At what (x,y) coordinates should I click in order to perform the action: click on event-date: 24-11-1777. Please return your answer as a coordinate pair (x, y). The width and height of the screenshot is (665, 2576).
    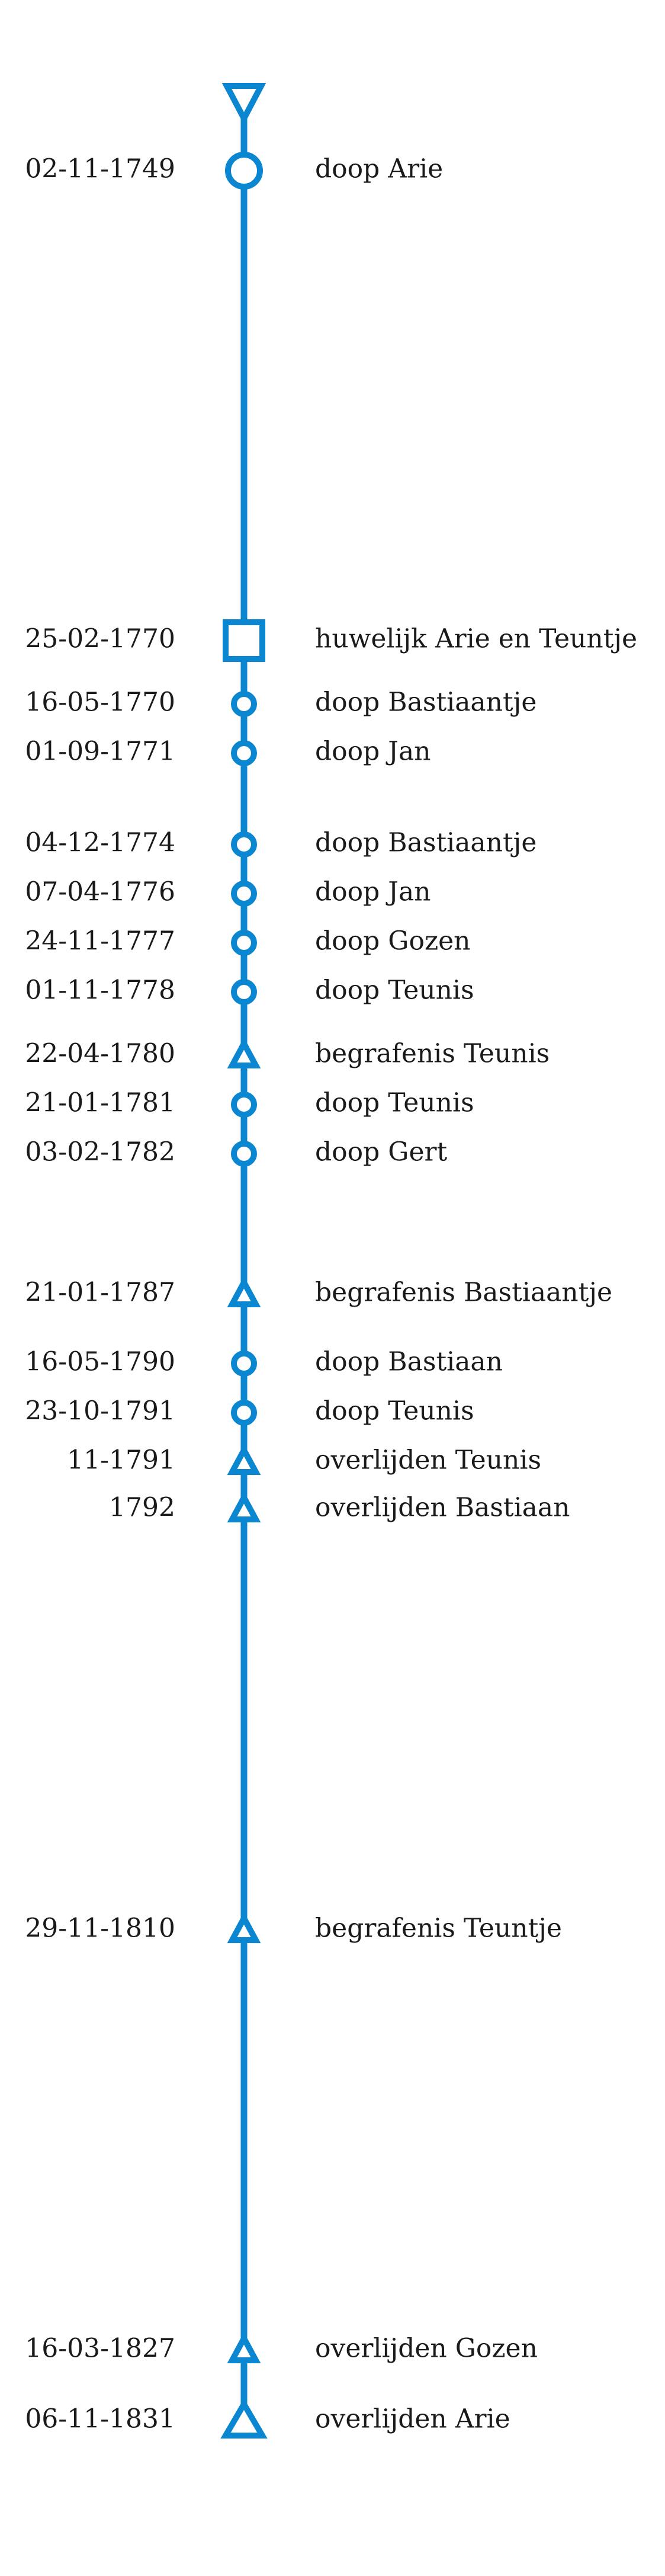
    Looking at the image, I should click on (100, 941).